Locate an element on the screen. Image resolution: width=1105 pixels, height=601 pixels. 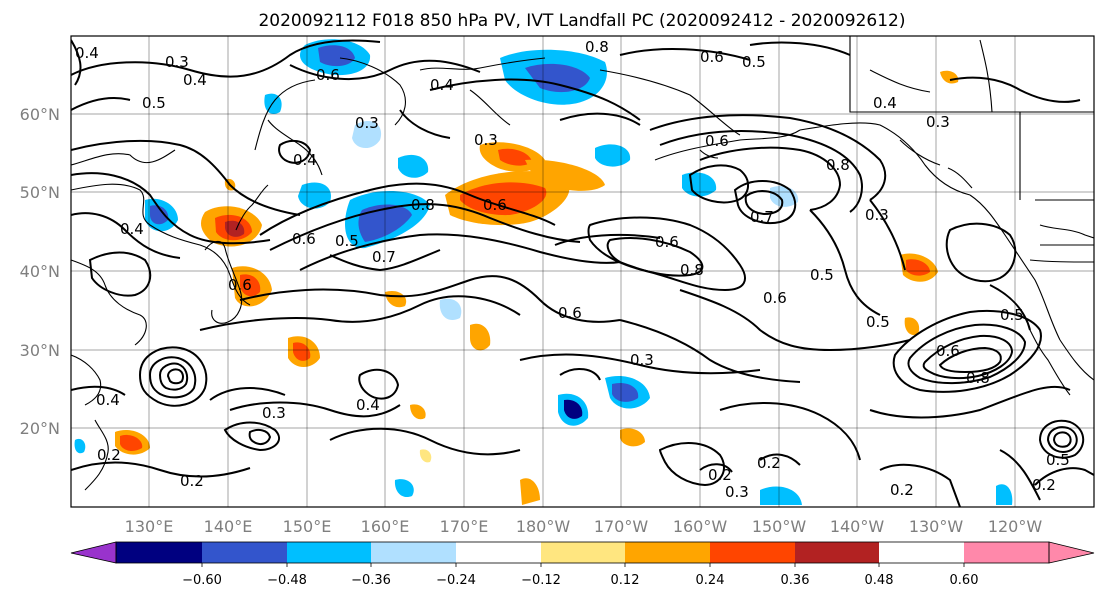
lat-tick-label: 50°N is located at coordinates (40, 192).